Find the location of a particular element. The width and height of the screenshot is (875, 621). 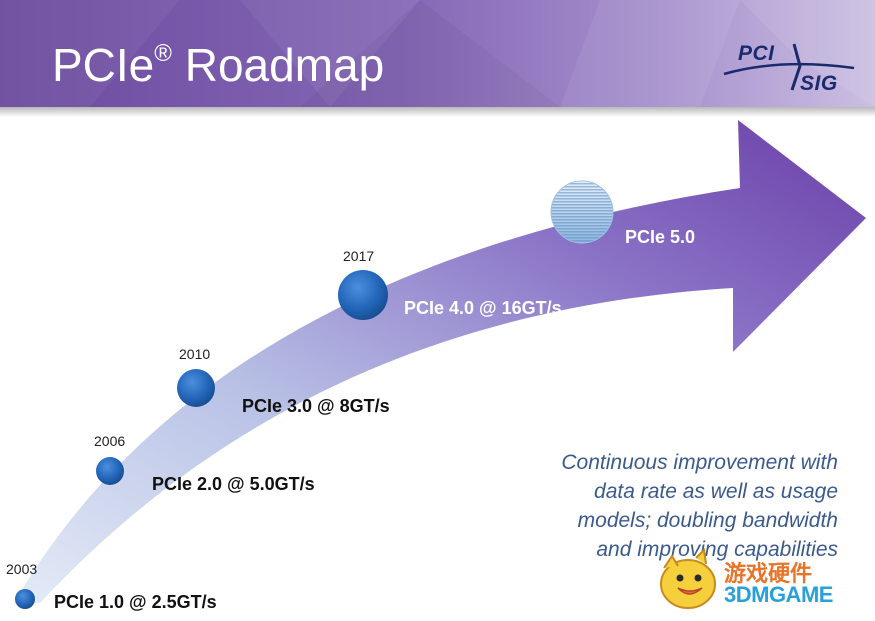

milestone-node-2010 is located at coordinates (196, 388).